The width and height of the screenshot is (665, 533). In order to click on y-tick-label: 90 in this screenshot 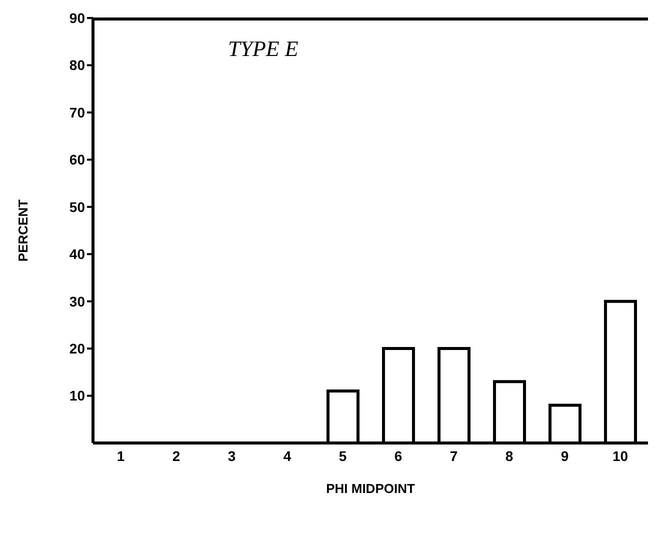, I will do `click(77, 18)`.